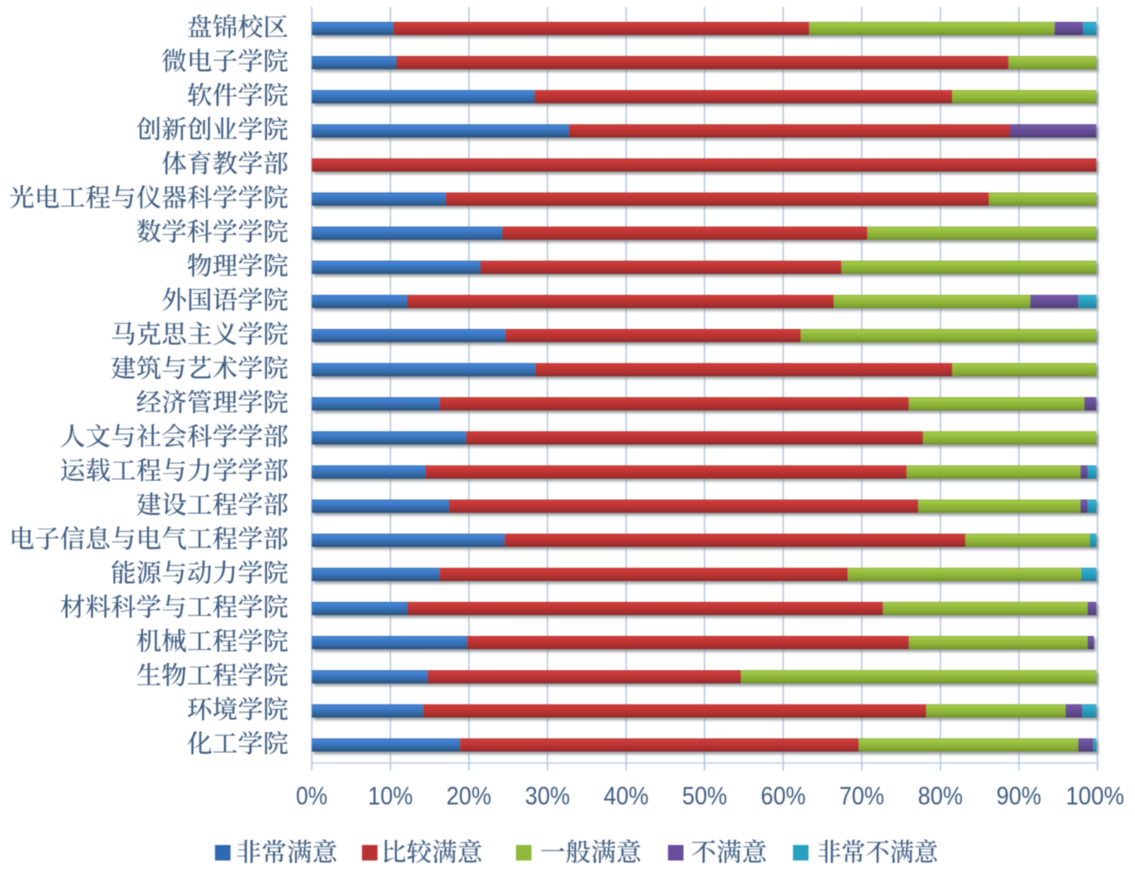 This screenshot has width=1135, height=871. Describe the element at coordinates (940, 797) in the screenshot. I see `svg-text: 80%` at that location.